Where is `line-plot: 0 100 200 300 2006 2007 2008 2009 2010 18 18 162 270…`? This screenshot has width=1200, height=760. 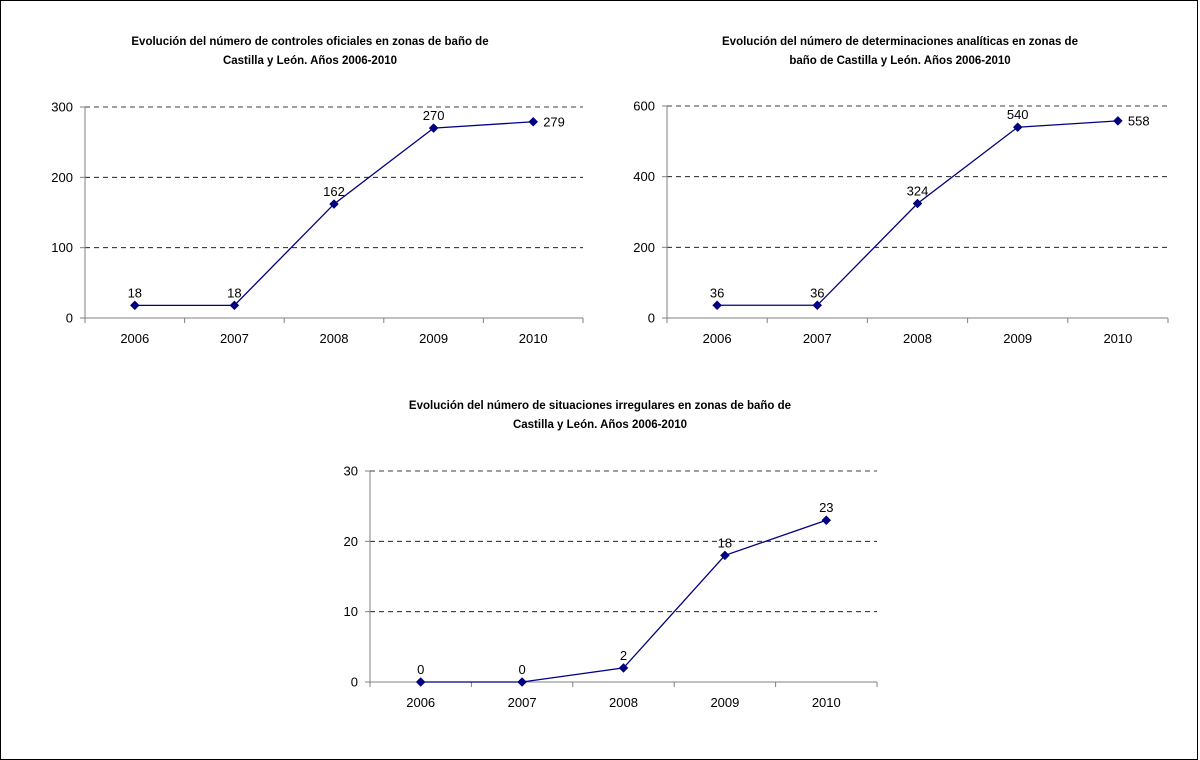
line-plot: 0 100 200 300 2006 2007 2008 2009 2010 18 18 162 270… is located at coordinates (317, 223).